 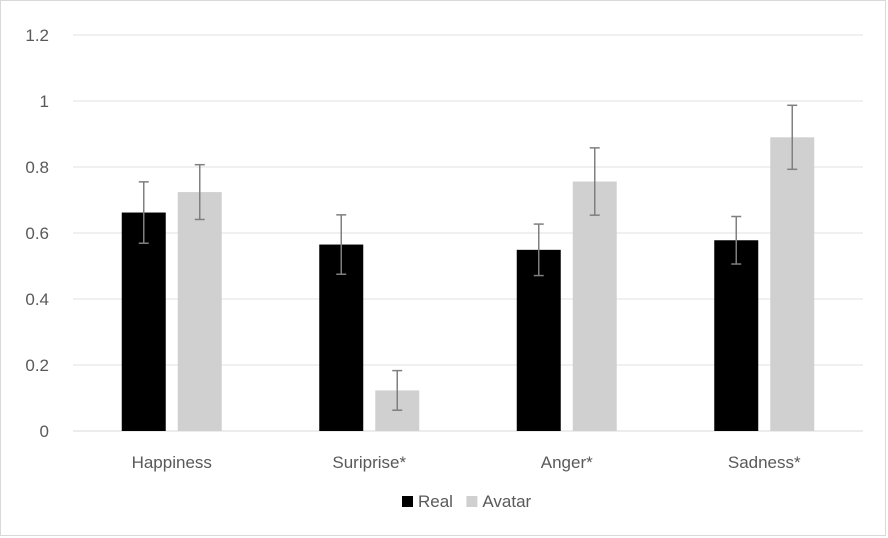 What do you see at coordinates (764, 462) in the screenshot?
I see `x-tick-label: Sadness*` at bounding box center [764, 462].